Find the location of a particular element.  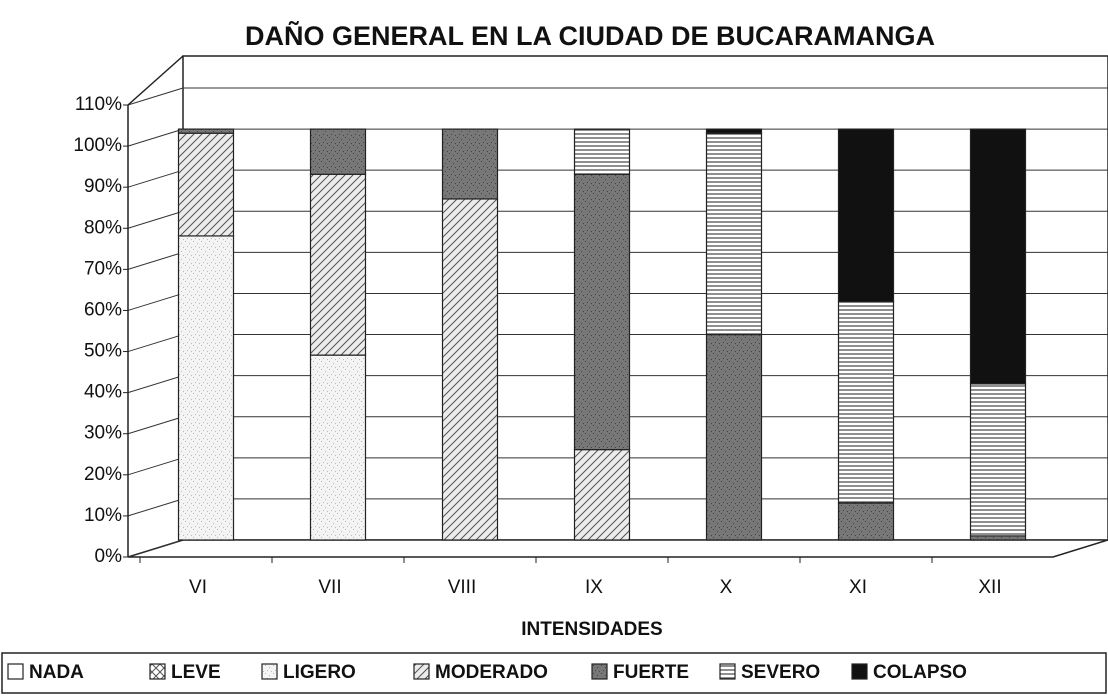

y-tick-label: 60% is located at coordinates (103, 309).